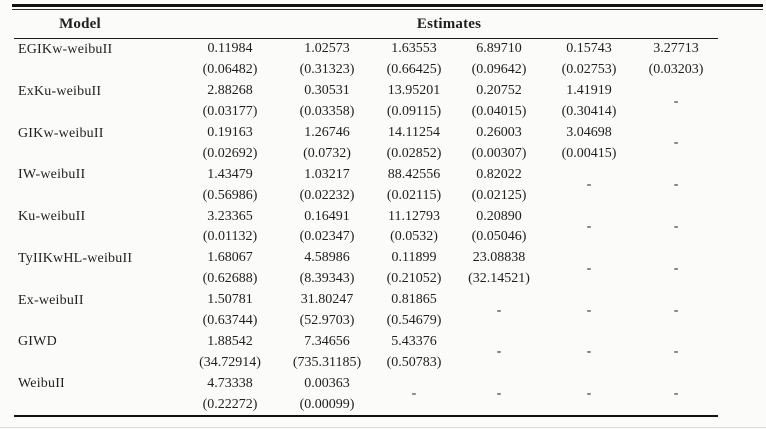 This screenshot has width=766, height=429. What do you see at coordinates (41, 384) in the screenshot?
I see `model-cell: WeibuII` at bounding box center [41, 384].